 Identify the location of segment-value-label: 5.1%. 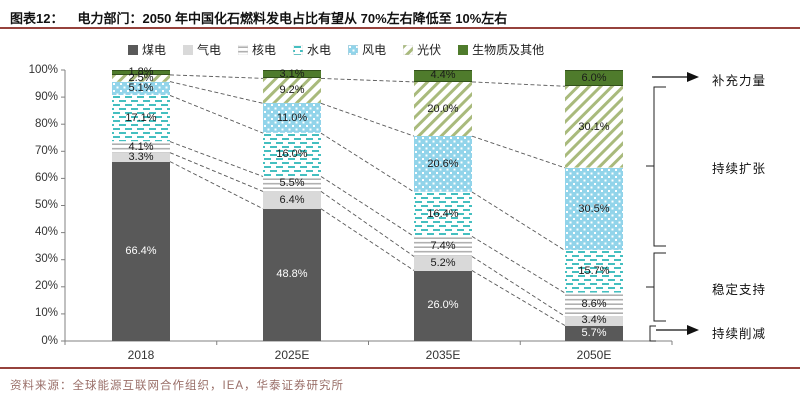
(141, 87).